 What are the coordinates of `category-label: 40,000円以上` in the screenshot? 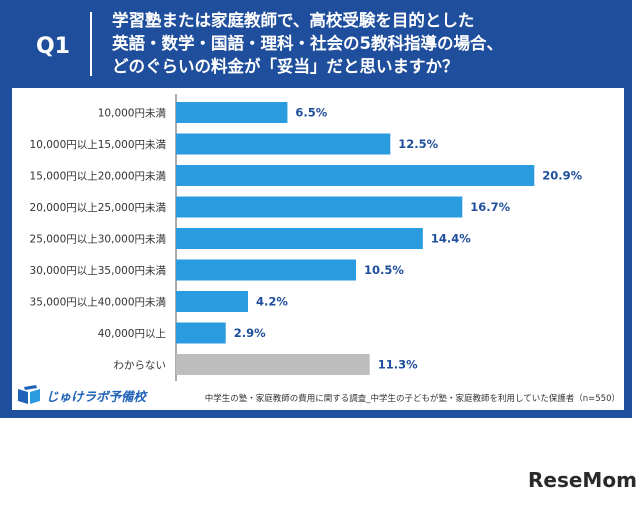 It's located at (132, 334).